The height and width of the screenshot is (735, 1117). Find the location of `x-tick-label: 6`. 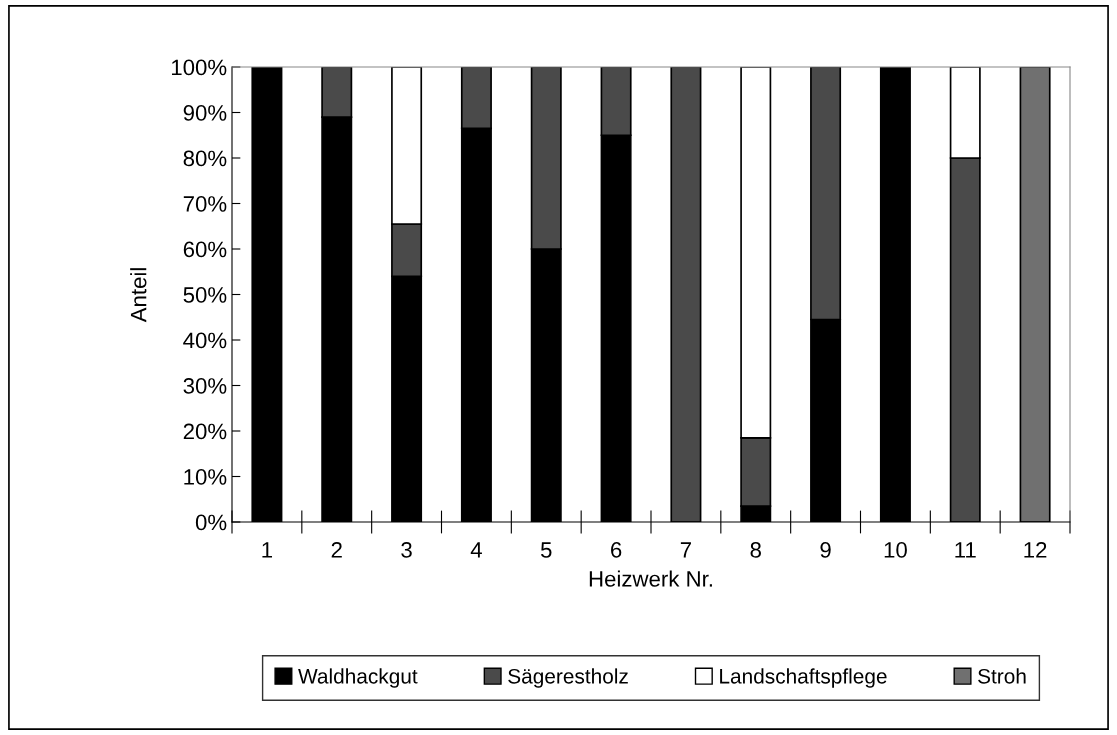

x-tick-label: 6 is located at coordinates (616, 550).